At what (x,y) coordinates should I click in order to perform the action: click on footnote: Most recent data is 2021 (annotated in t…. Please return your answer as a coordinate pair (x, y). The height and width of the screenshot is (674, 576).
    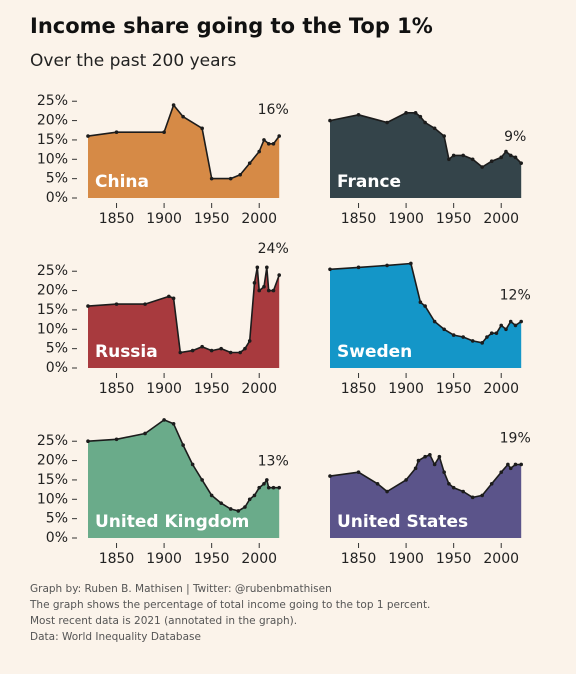
    Looking at the image, I should click on (163, 621).